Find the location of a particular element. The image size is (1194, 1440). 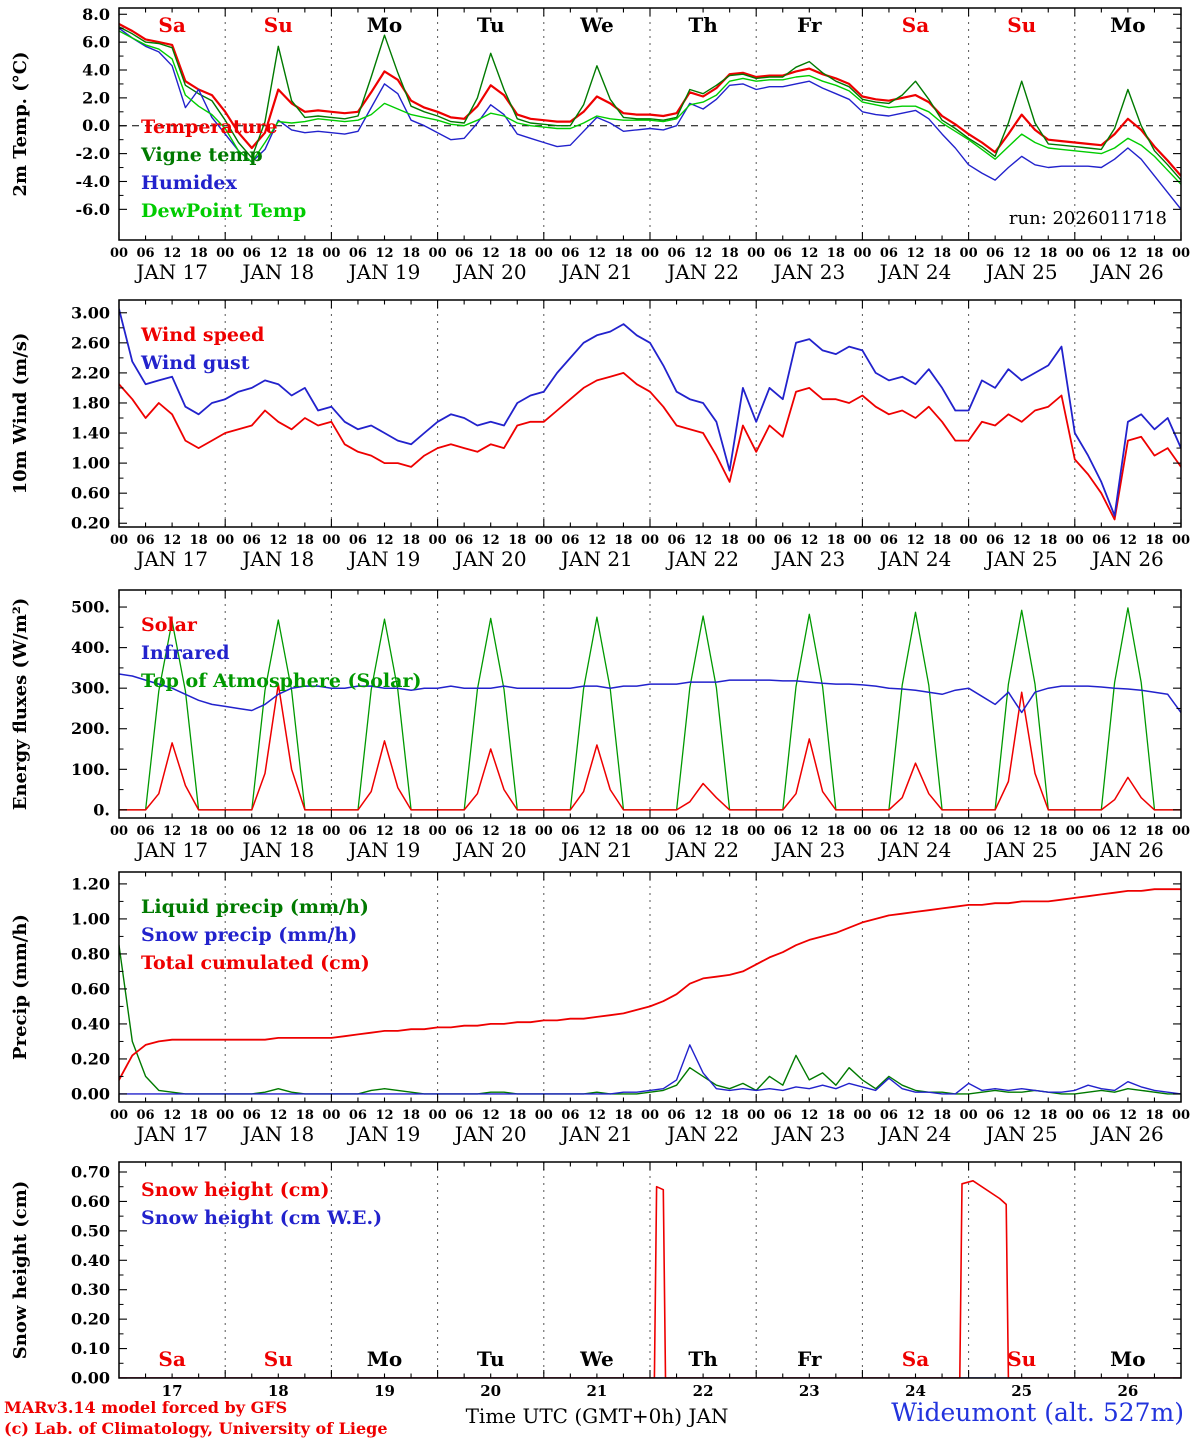

y-tick-label: 200. is located at coordinates (90, 728).